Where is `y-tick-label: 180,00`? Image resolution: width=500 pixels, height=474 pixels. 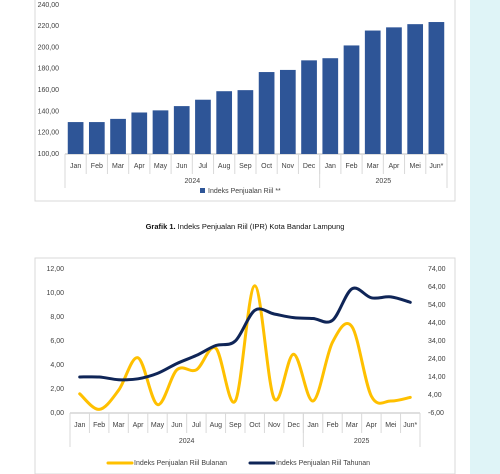 y-tick-label: 180,00 is located at coordinates (49, 69).